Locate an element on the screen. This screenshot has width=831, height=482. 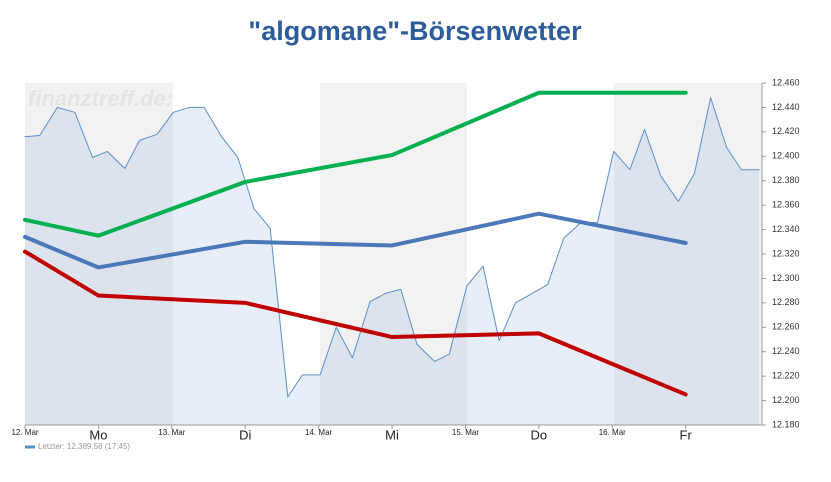
y-tick-label: 12.420 is located at coordinates (786, 131).